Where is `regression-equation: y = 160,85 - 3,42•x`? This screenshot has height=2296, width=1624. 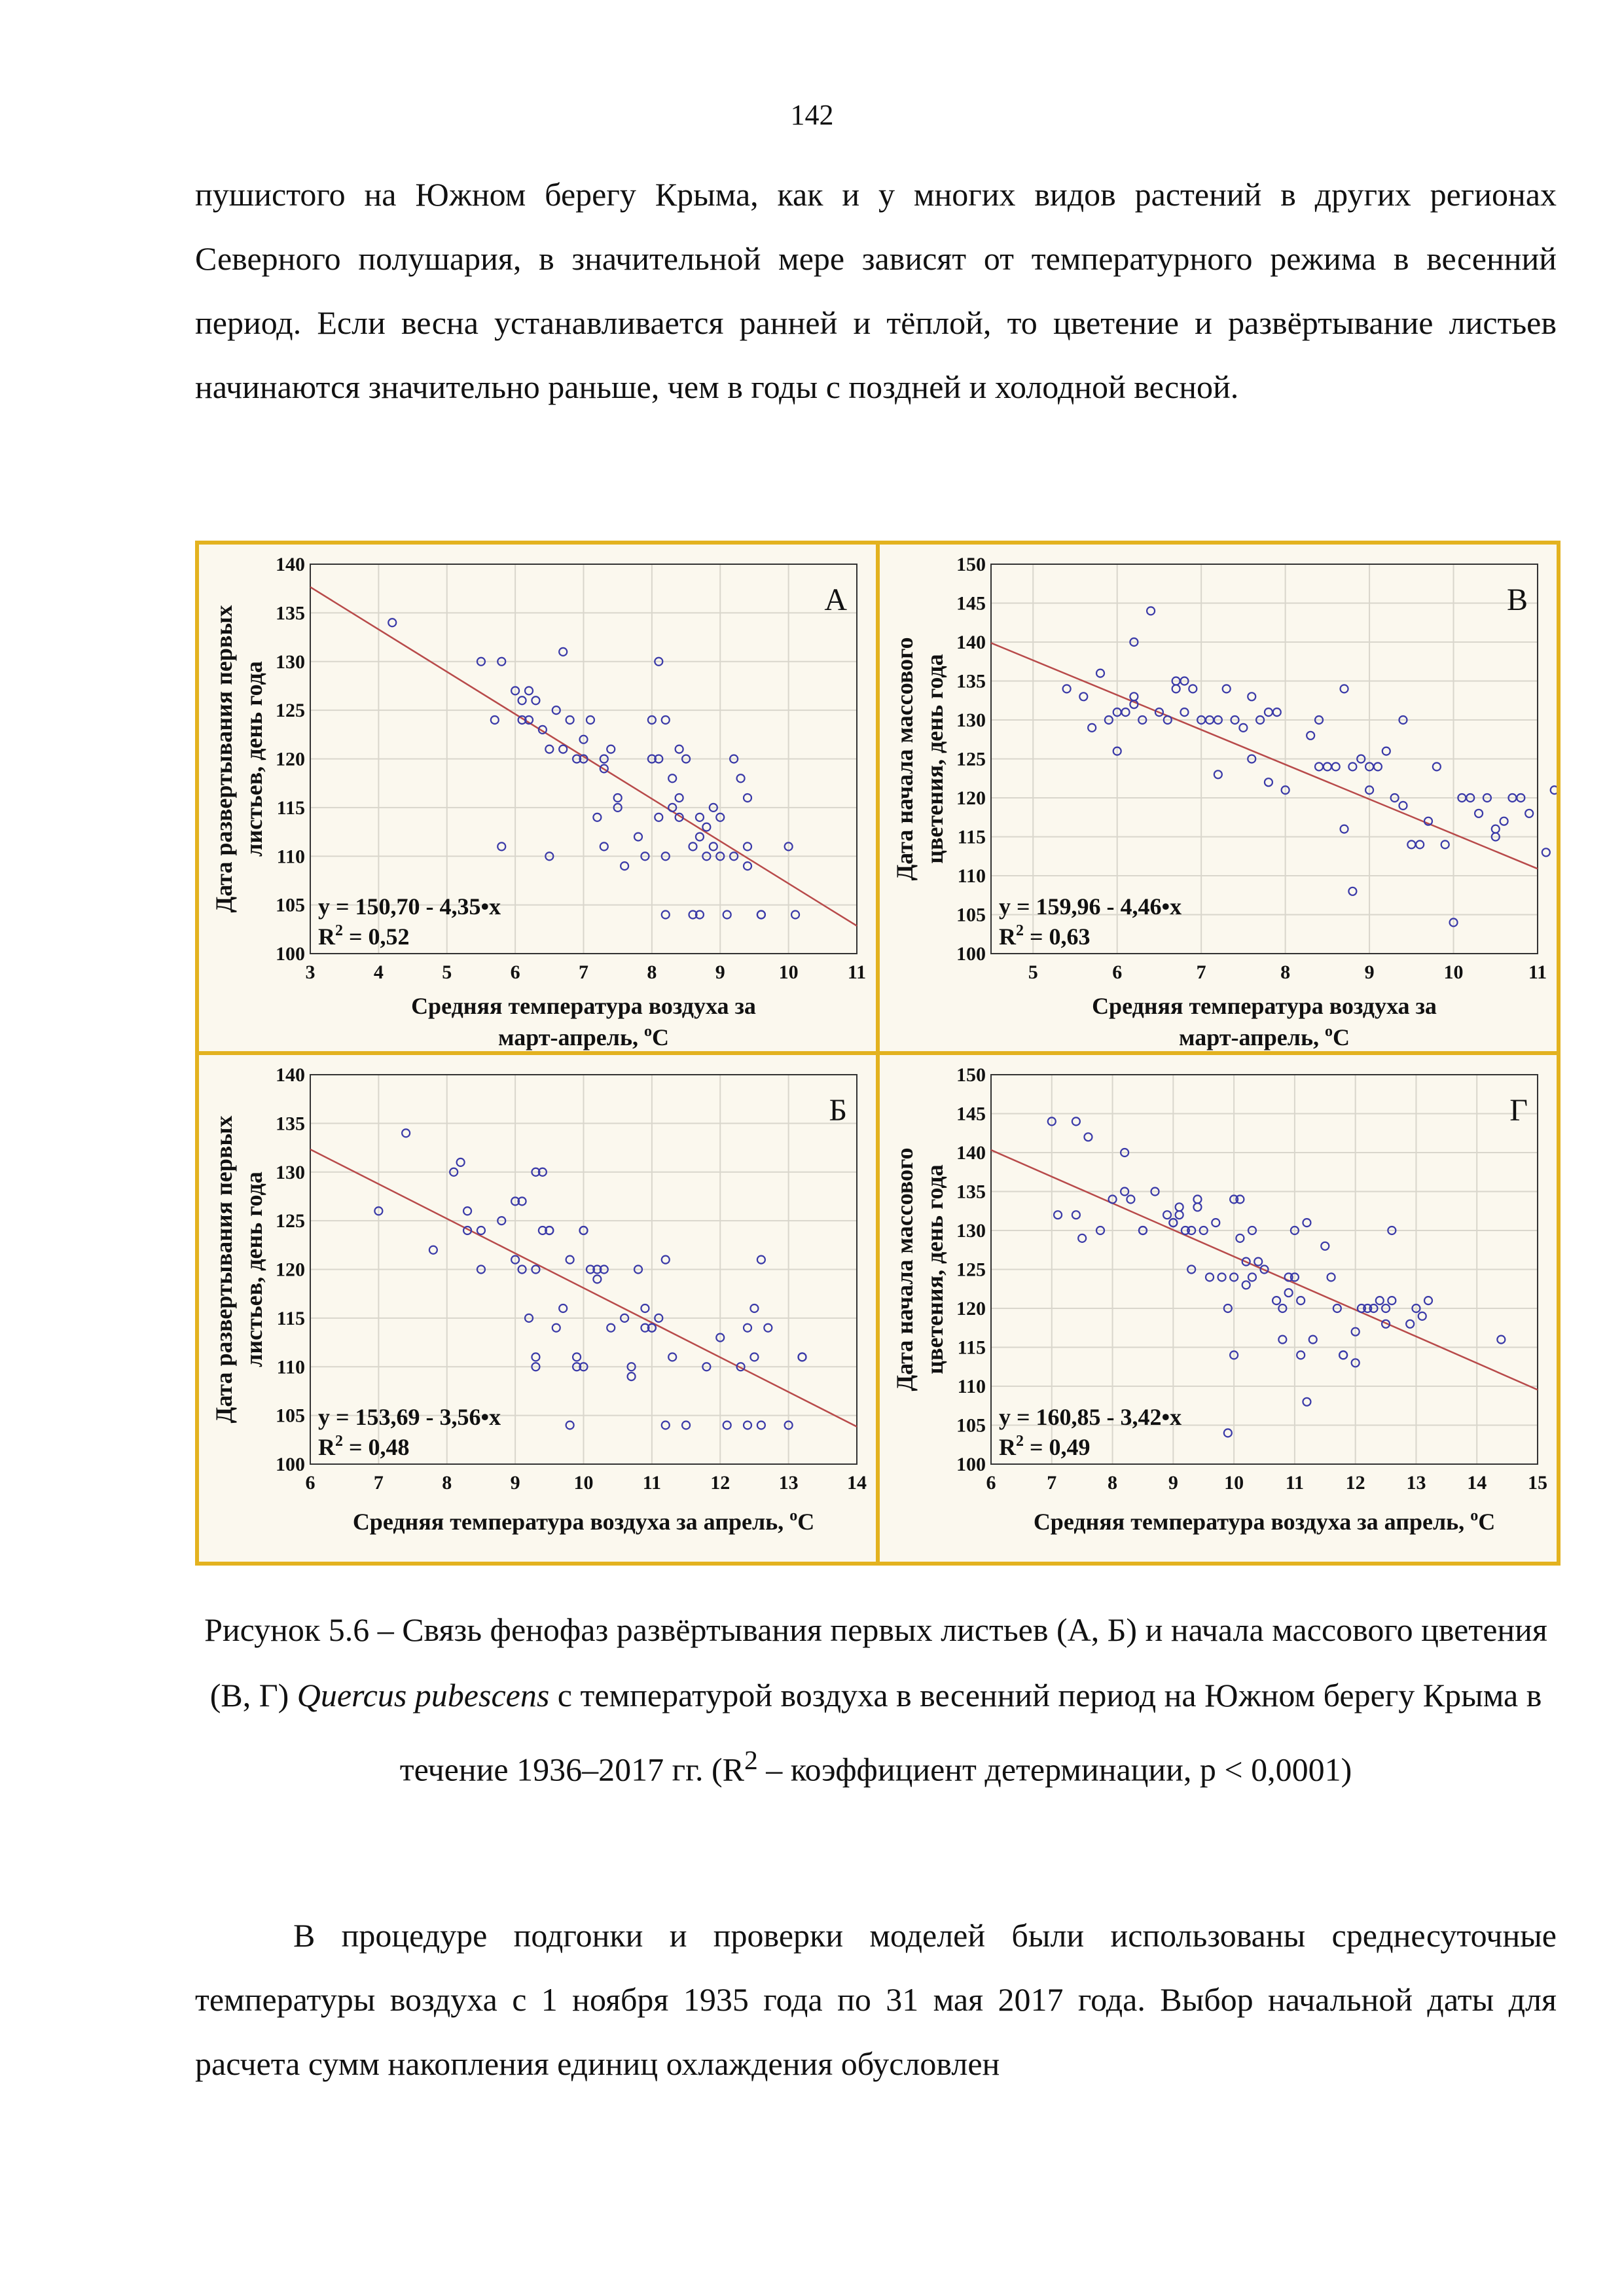 regression-equation: y = 160,85 - 3,42•x is located at coordinates (1090, 1417).